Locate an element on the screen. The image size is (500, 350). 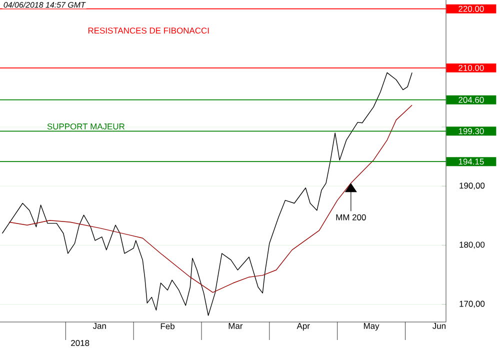
ref-line-label: 194.15 is located at coordinates (471, 161).